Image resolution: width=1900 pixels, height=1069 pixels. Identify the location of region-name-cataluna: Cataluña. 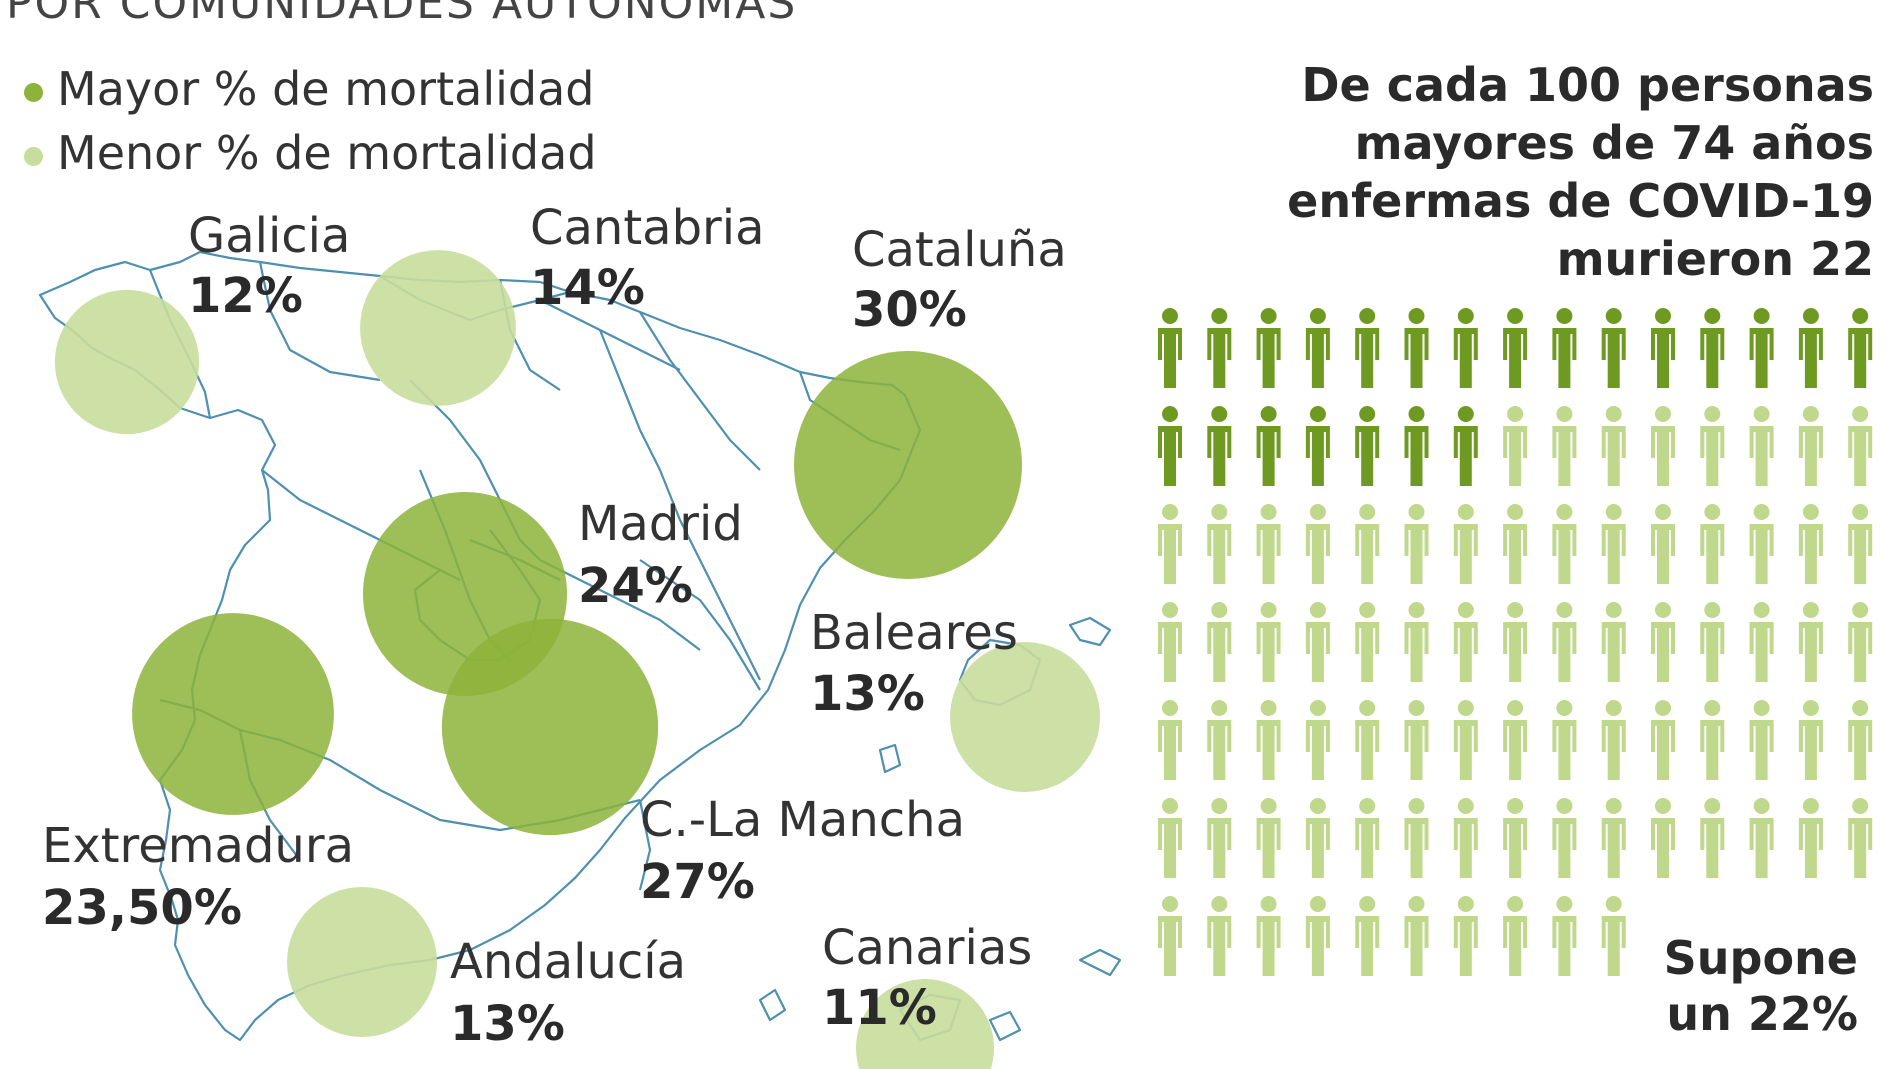
(959, 250).